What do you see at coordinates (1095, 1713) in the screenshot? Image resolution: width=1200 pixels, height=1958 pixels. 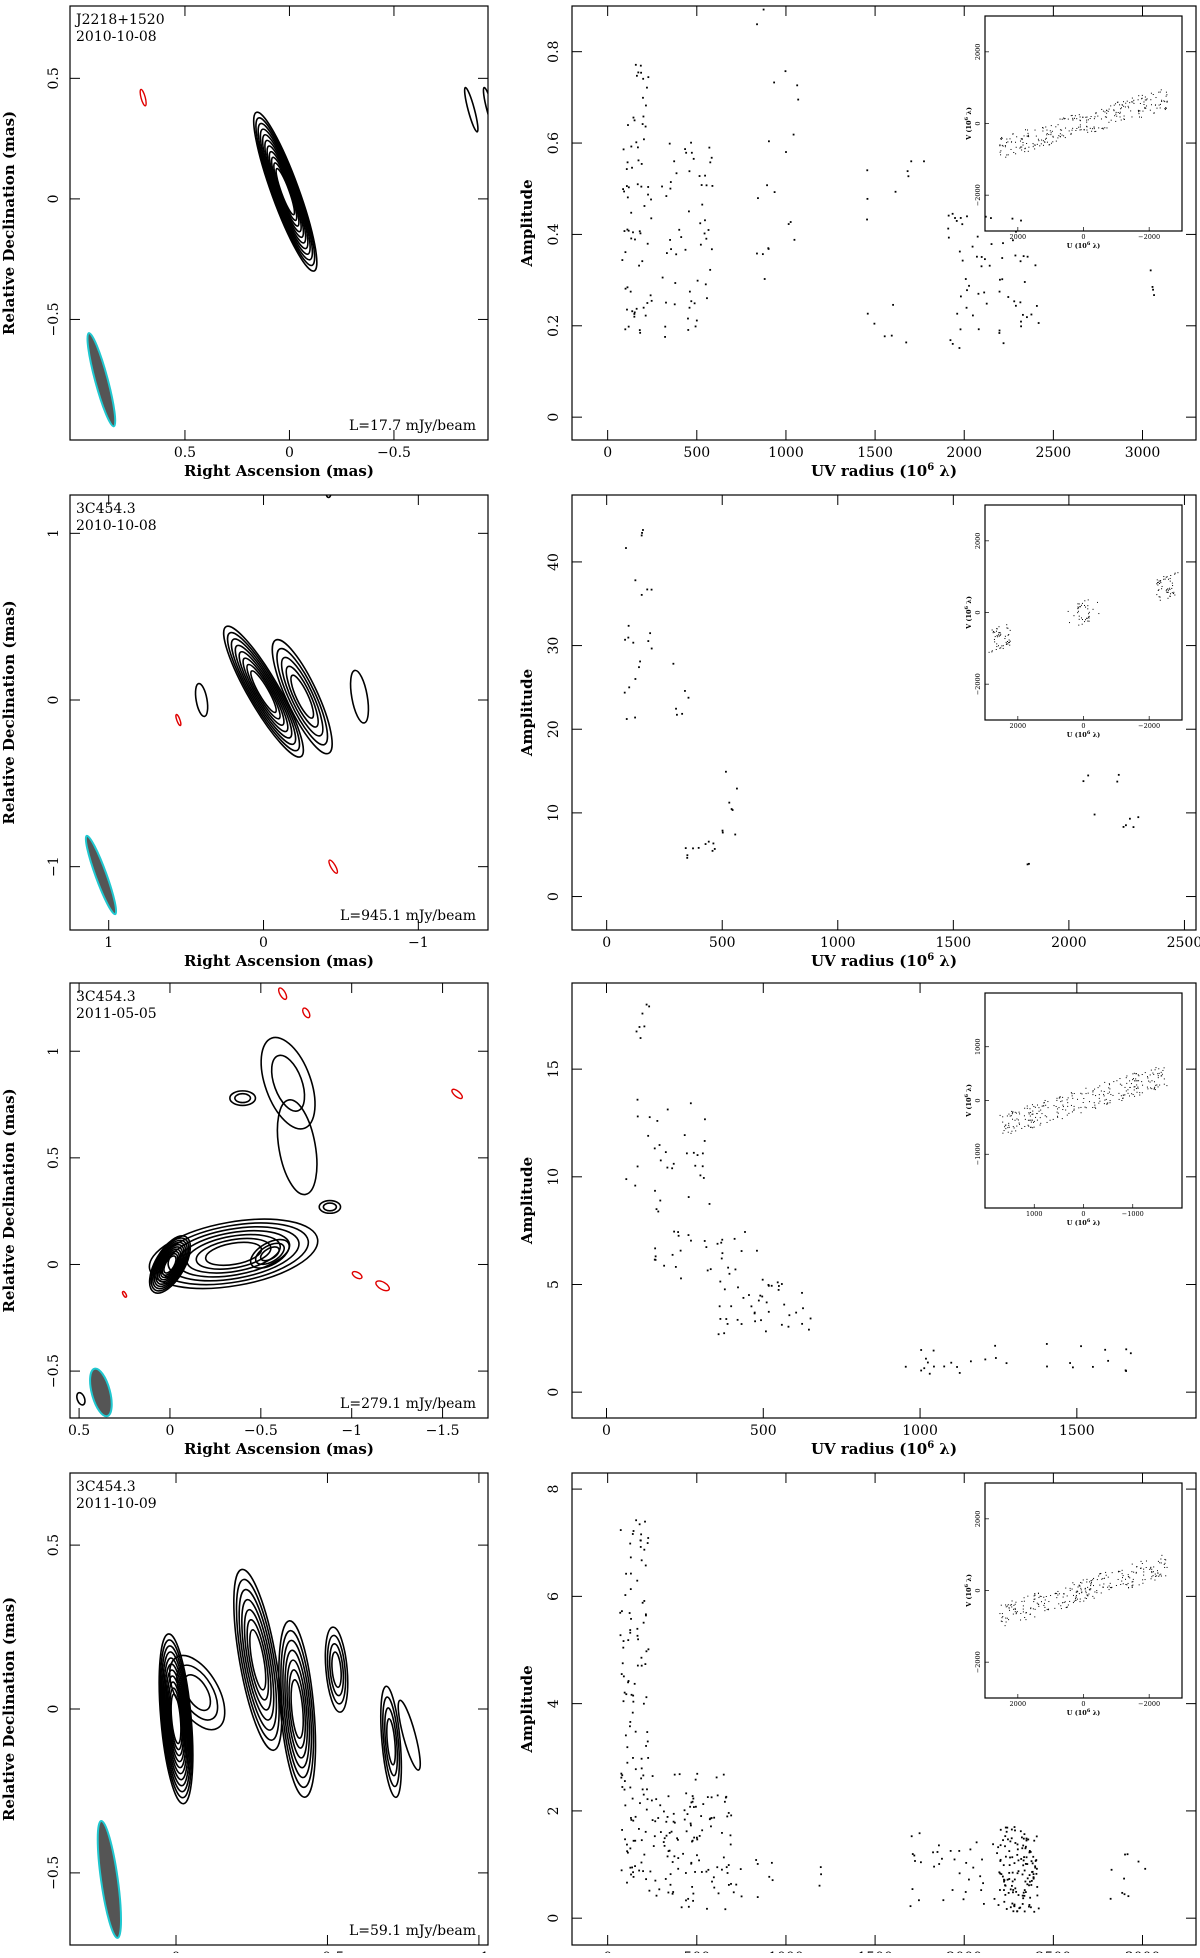 I see `inset-x-suffix: λ)` at bounding box center [1095, 1713].